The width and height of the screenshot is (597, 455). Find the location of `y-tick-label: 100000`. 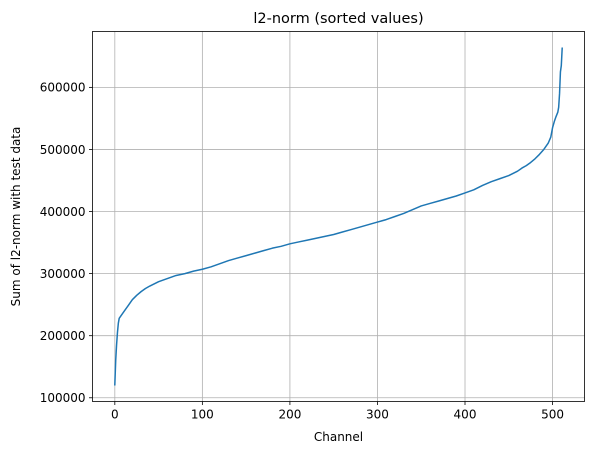

y-tick-label: 100000 is located at coordinates (63, 398).